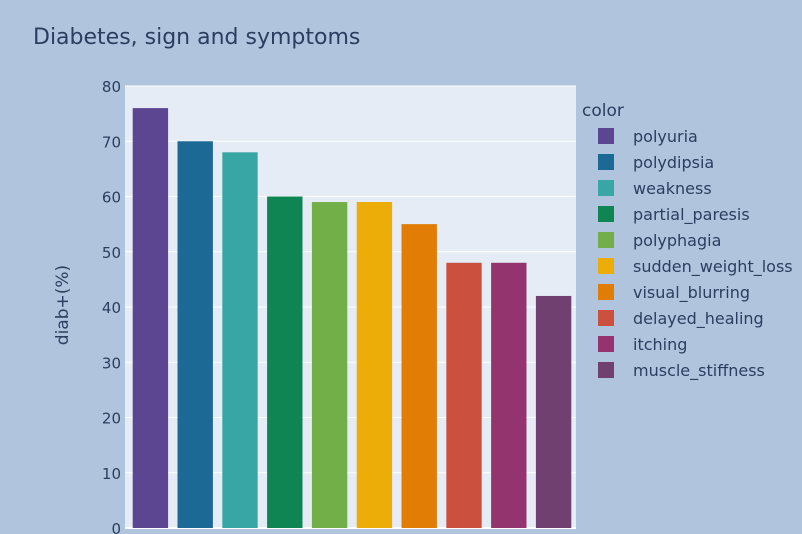  I want to click on legend-item-weakness: weakness, so click(655, 188).